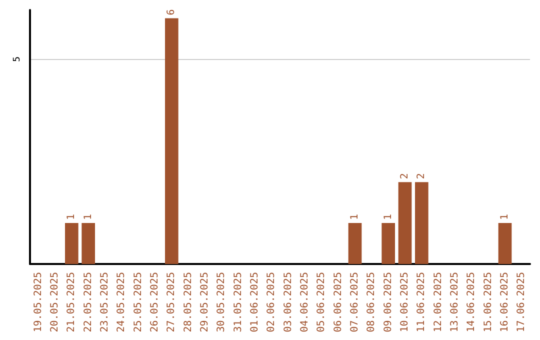 The image size is (540, 340). I want to click on x-tick-label: 24.05.2025, so click(122, 302).